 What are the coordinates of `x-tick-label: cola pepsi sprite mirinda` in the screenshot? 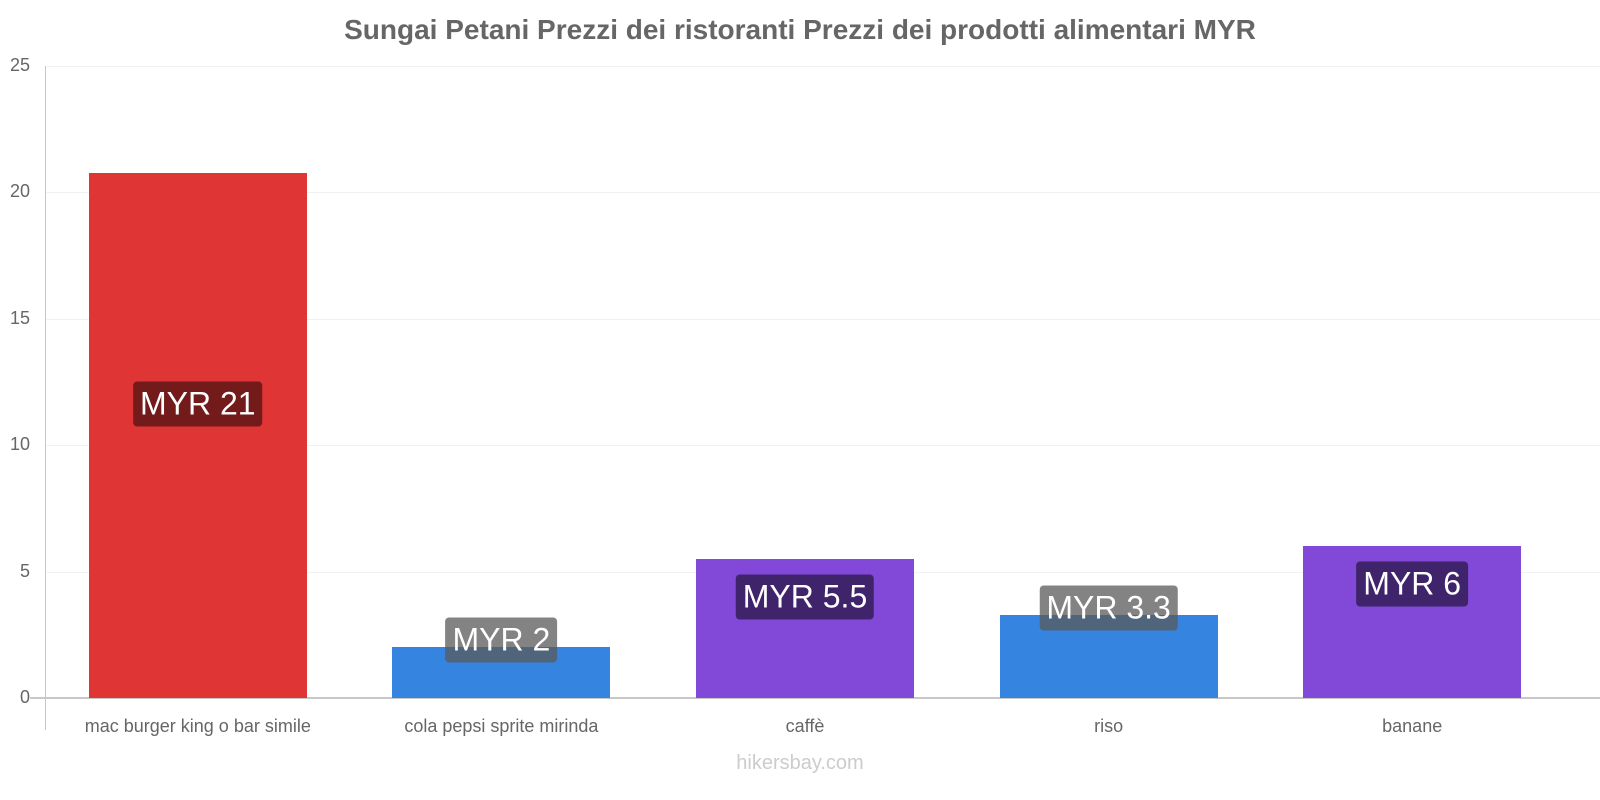 It's located at (501, 726).